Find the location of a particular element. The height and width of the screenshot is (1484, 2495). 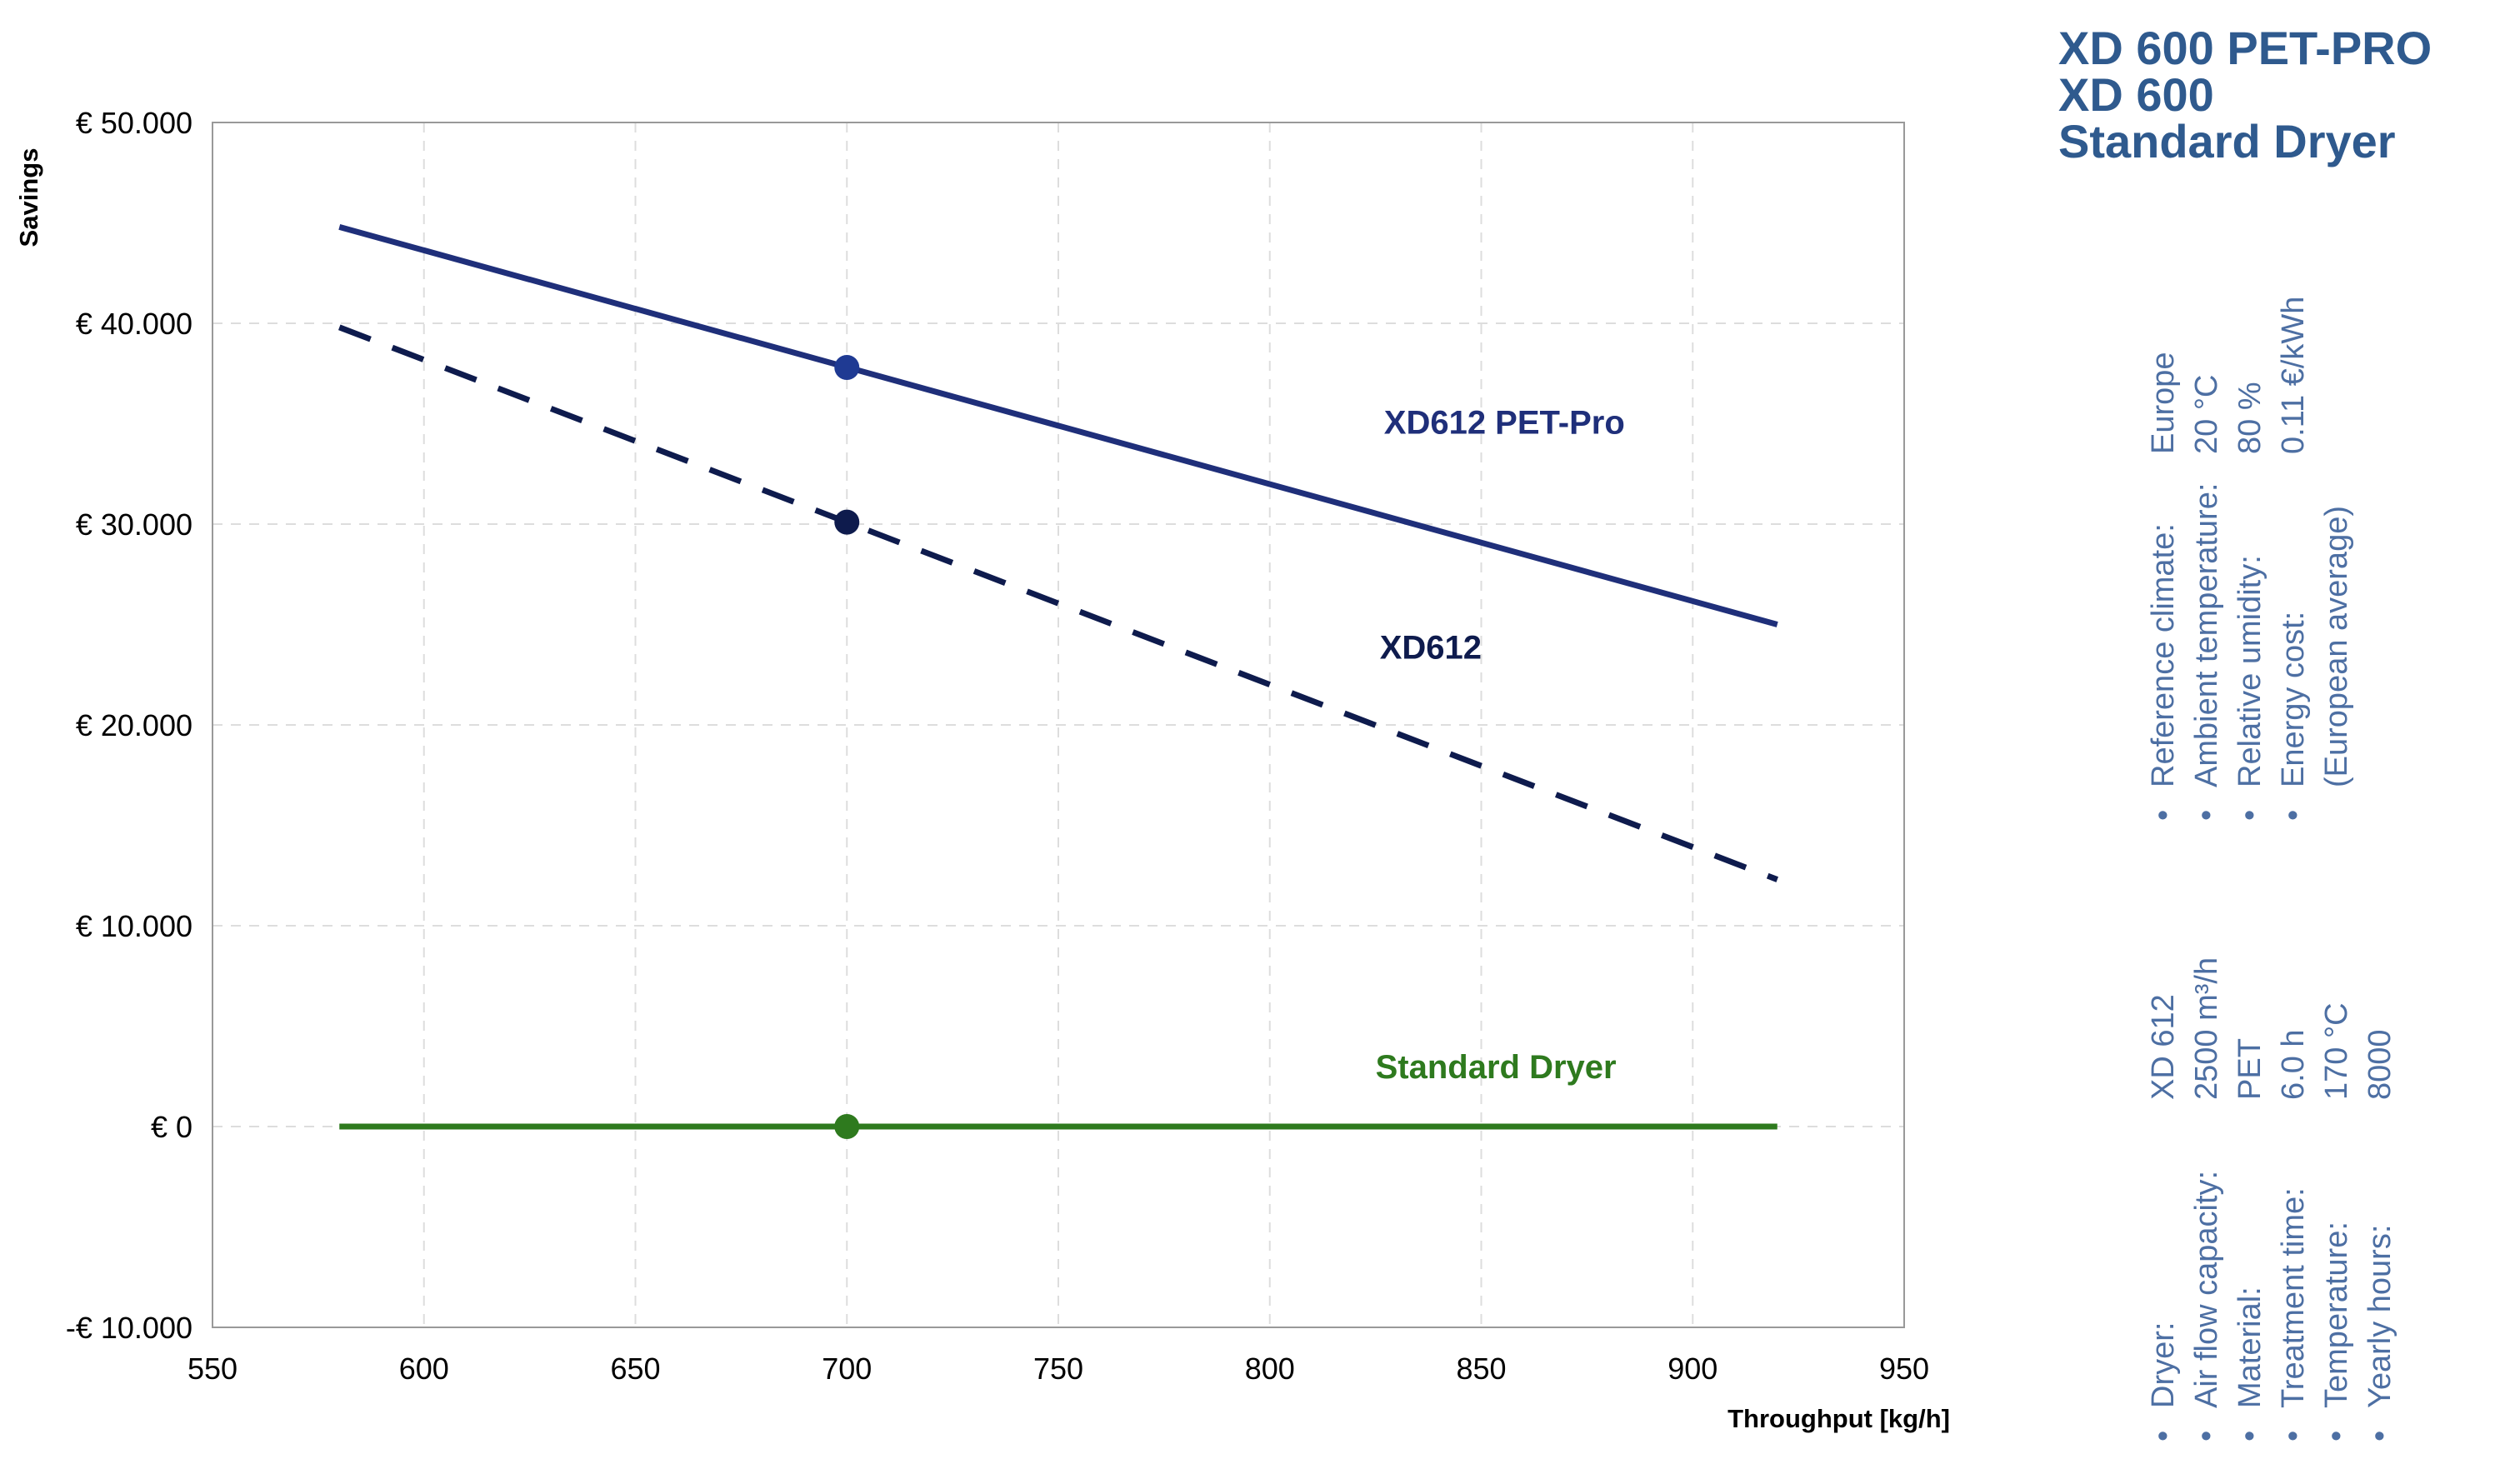

legend-title-block: XD 600 PET-PRO XD 600 Standard Dryer is located at coordinates (2245, 95).